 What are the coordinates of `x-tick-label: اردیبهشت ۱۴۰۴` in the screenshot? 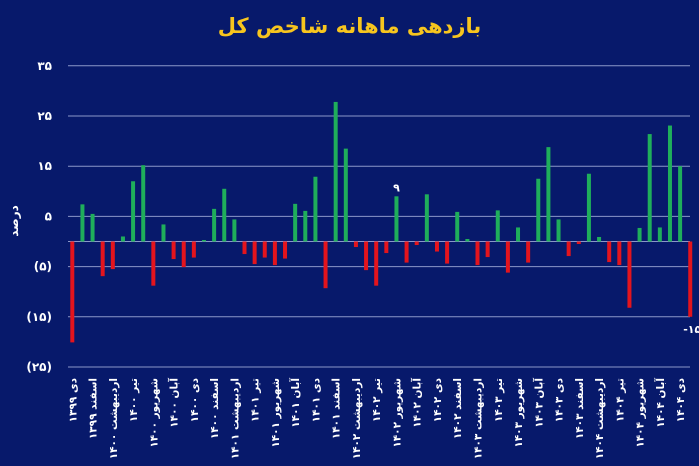 It's located at (600, 418).